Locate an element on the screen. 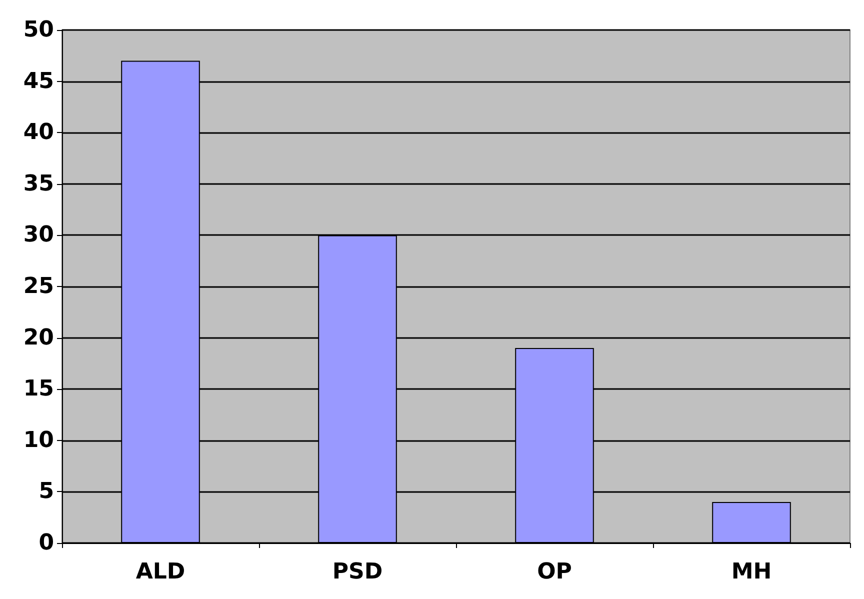 The image size is (864, 599). y-tick-label: 10 is located at coordinates (38, 440).